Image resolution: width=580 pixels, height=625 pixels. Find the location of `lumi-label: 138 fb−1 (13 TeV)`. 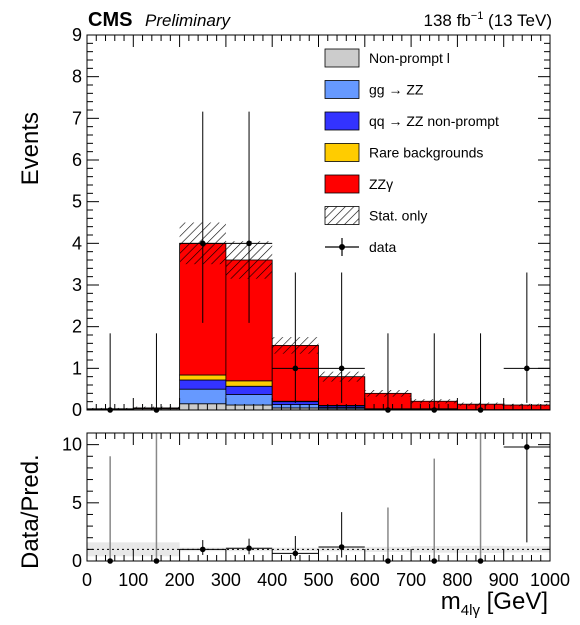

lumi-label: 138 fb−1 (13 TeV) is located at coordinates (488, 20).